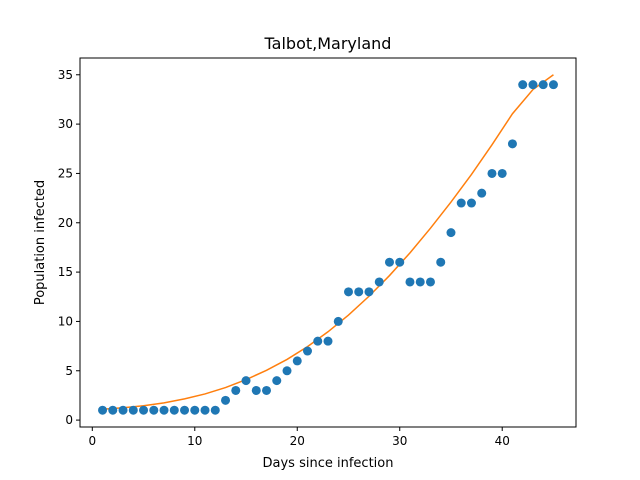 Image resolution: width=640 pixels, height=480 pixels. What do you see at coordinates (92, 441) in the screenshot?
I see `x-tick-label: 0` at bounding box center [92, 441].